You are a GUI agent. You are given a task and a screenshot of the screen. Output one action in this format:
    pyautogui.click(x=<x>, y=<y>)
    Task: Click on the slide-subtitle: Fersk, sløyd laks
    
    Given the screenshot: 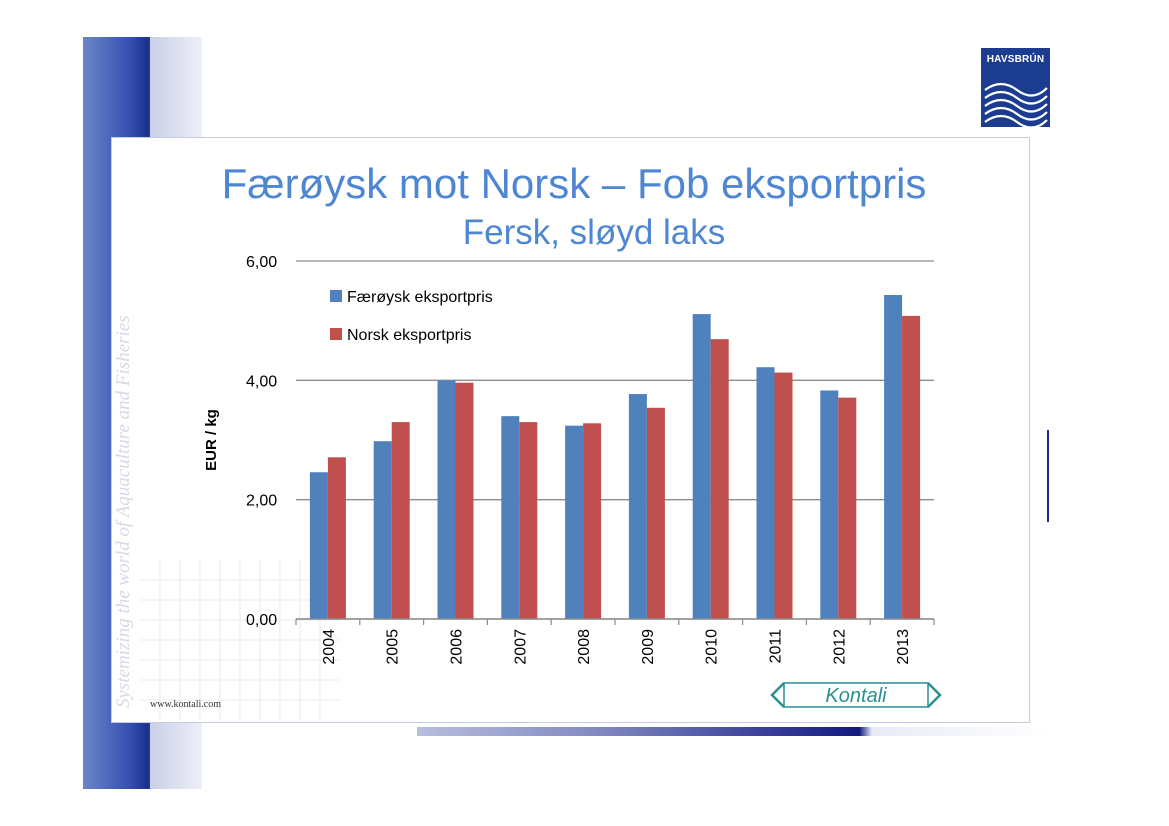 What is the action you would take?
    pyautogui.click(x=594, y=232)
    